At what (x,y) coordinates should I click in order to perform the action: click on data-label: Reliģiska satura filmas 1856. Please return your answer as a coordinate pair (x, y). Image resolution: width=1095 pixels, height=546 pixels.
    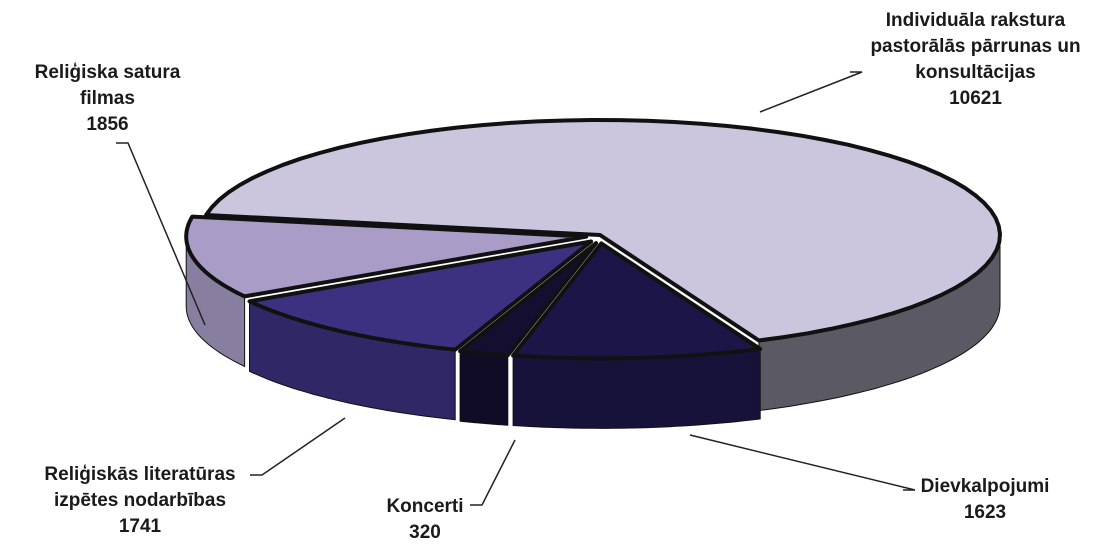
    Looking at the image, I should click on (107, 99).